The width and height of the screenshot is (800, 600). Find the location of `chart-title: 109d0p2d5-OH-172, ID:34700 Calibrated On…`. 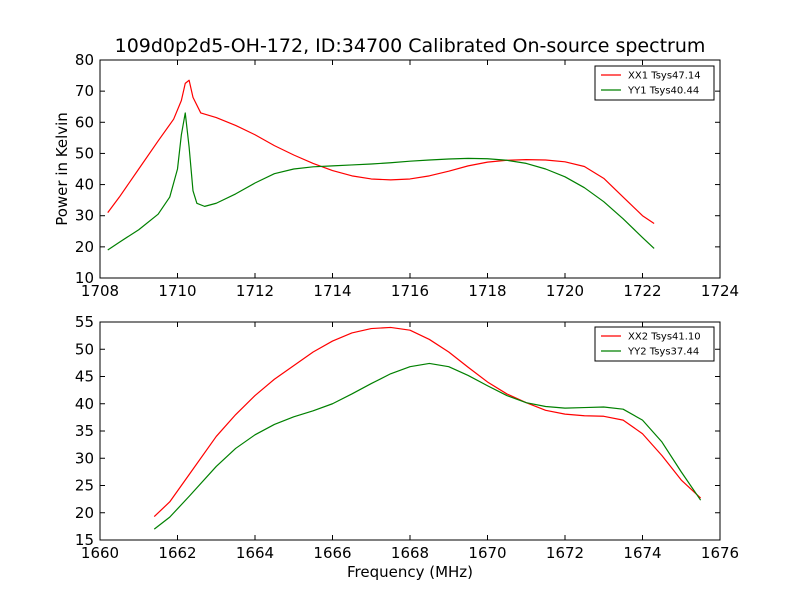

chart-title: 109d0p2d5-OH-172, ID:34700 Calibrated On… is located at coordinates (410, 46).